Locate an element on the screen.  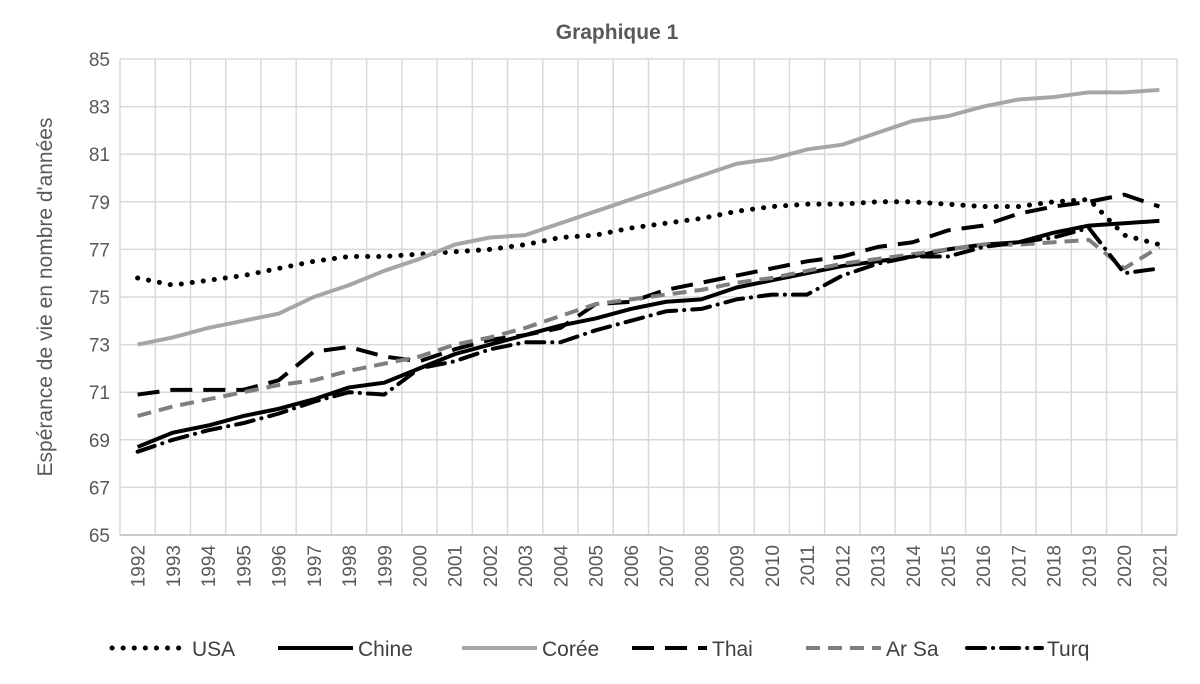
legend-label: Turq is located at coordinates (1068, 649).